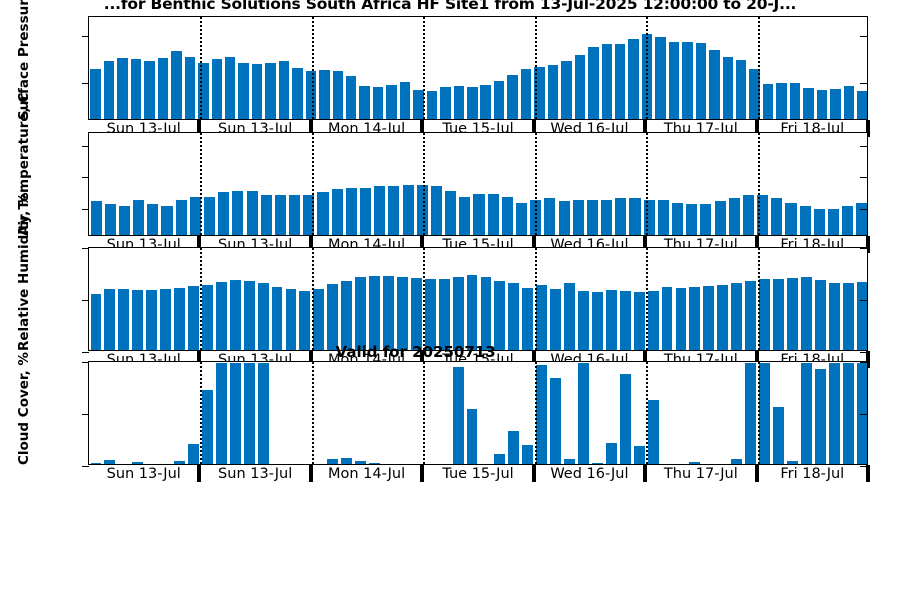 The height and width of the screenshot is (600, 900). I want to click on plot-area-air-temperature, so click(478, 184).